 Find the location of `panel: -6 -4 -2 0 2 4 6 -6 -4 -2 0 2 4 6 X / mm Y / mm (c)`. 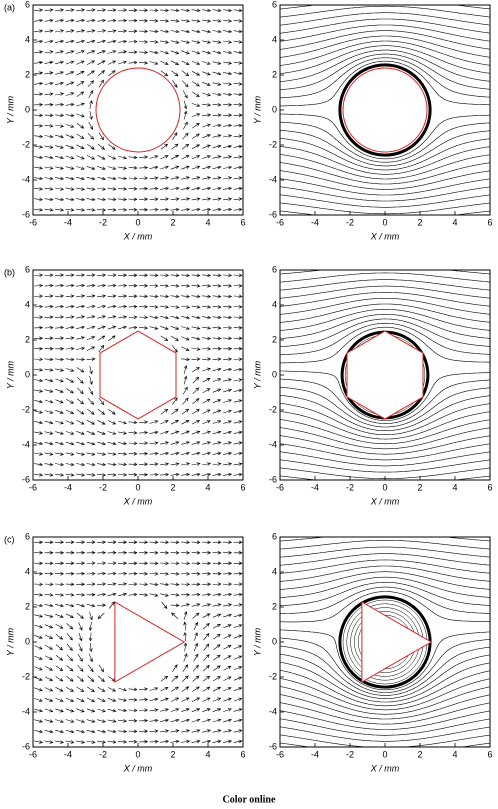

panel: -6 -4 -2 0 2 4 6 -6 -4 -2 0 2 4 6 X / mm Y / mm (c) is located at coordinates (125, 652).